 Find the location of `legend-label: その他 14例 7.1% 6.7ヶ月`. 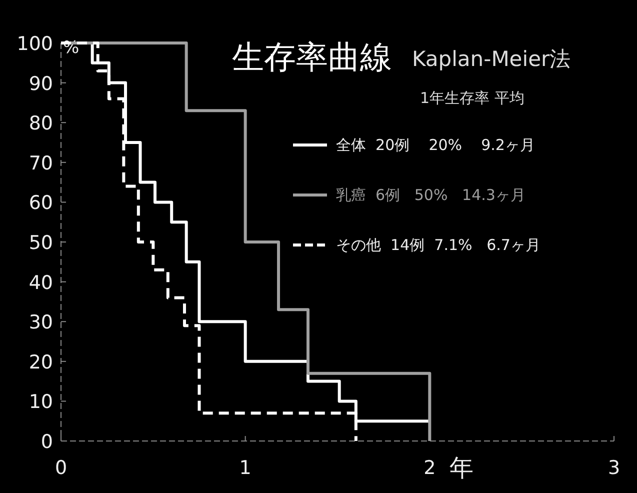

legend-label: その他 14例 7.1% 6.7ヶ月 is located at coordinates (438, 245).